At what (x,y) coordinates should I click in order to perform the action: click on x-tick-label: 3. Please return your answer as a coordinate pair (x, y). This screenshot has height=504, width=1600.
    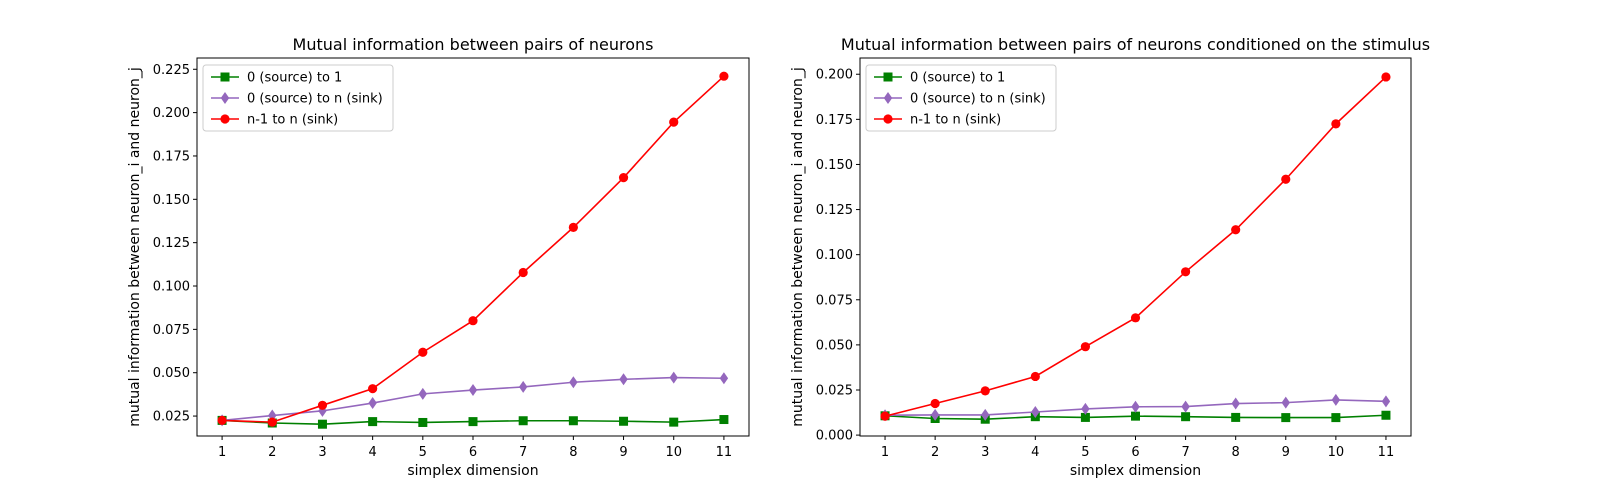
    Looking at the image, I should click on (322, 452).